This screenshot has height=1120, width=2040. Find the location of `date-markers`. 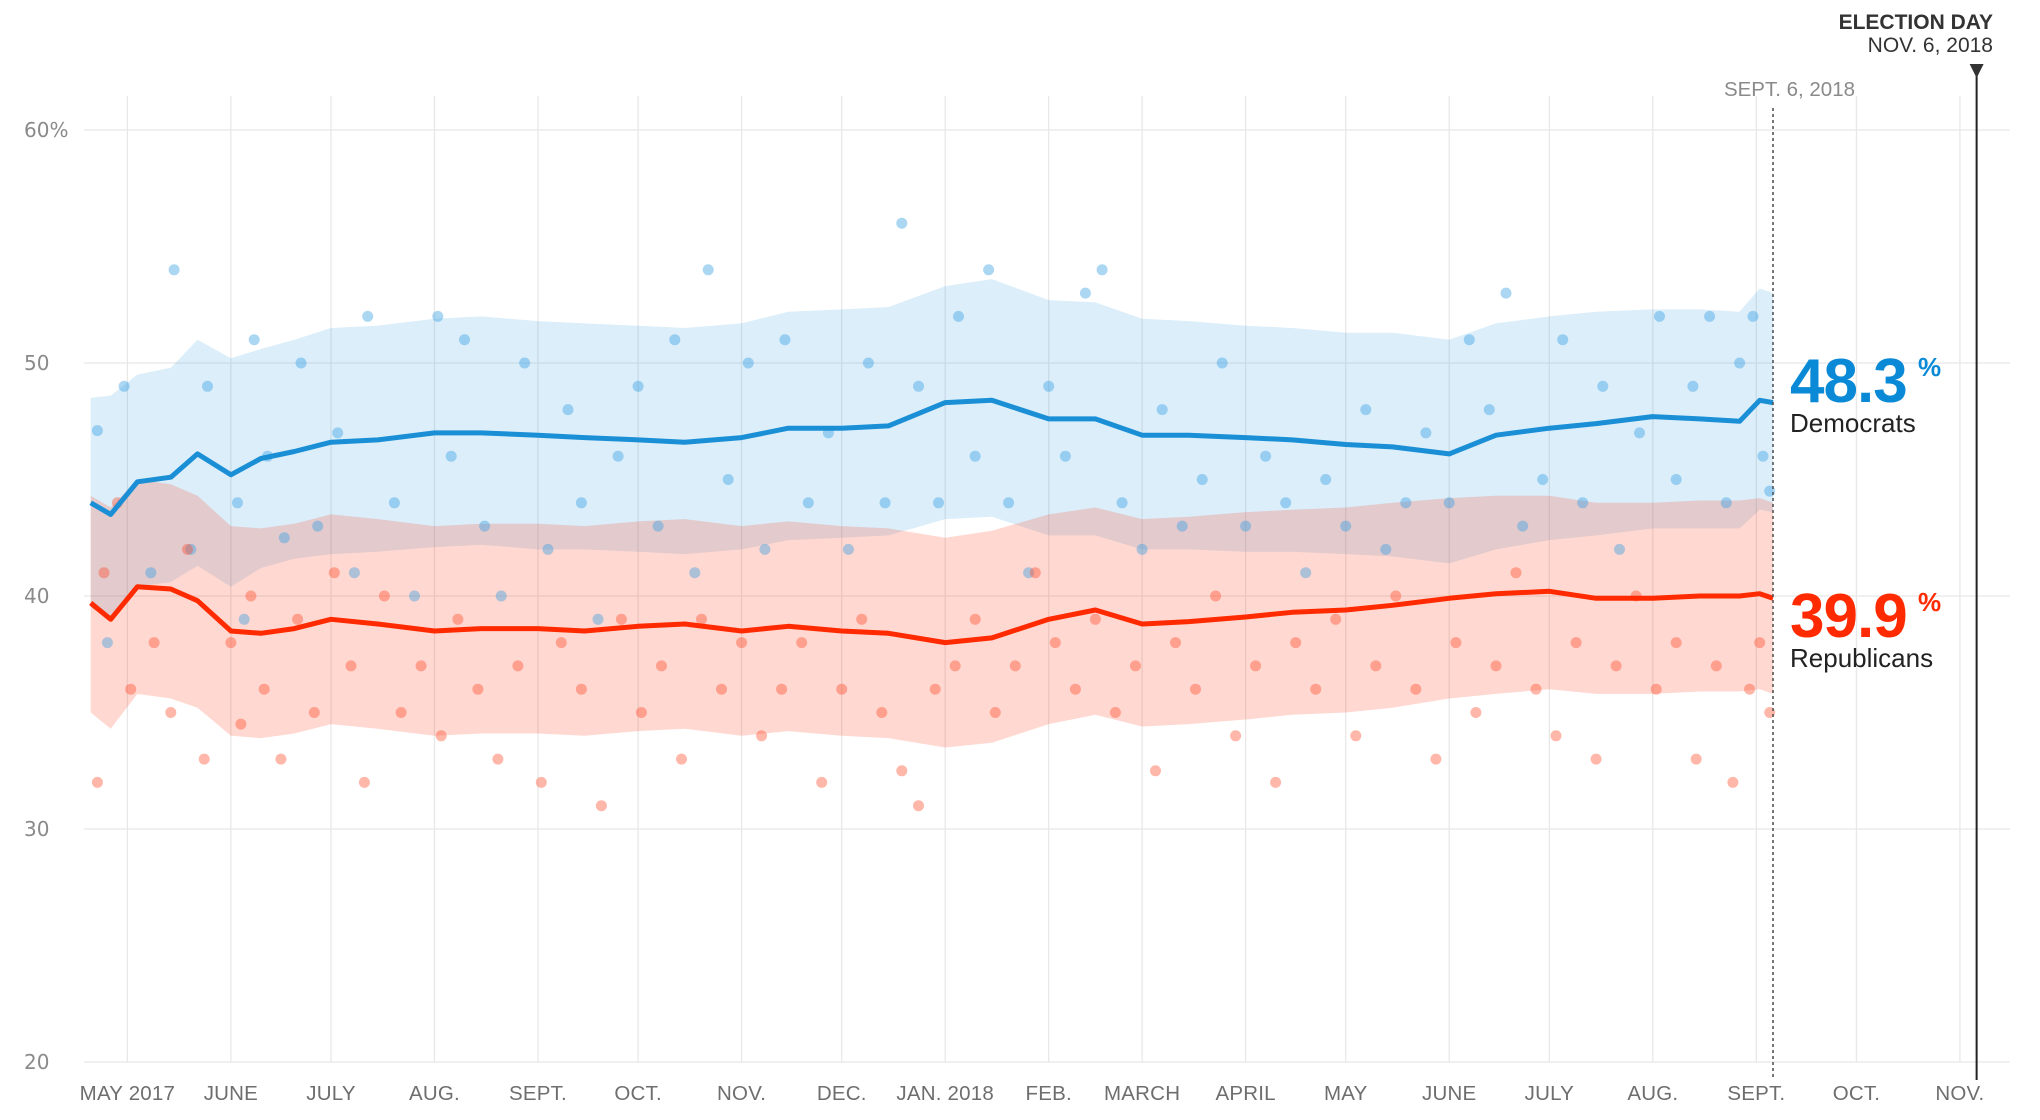

date-markers is located at coordinates (1878, 572).